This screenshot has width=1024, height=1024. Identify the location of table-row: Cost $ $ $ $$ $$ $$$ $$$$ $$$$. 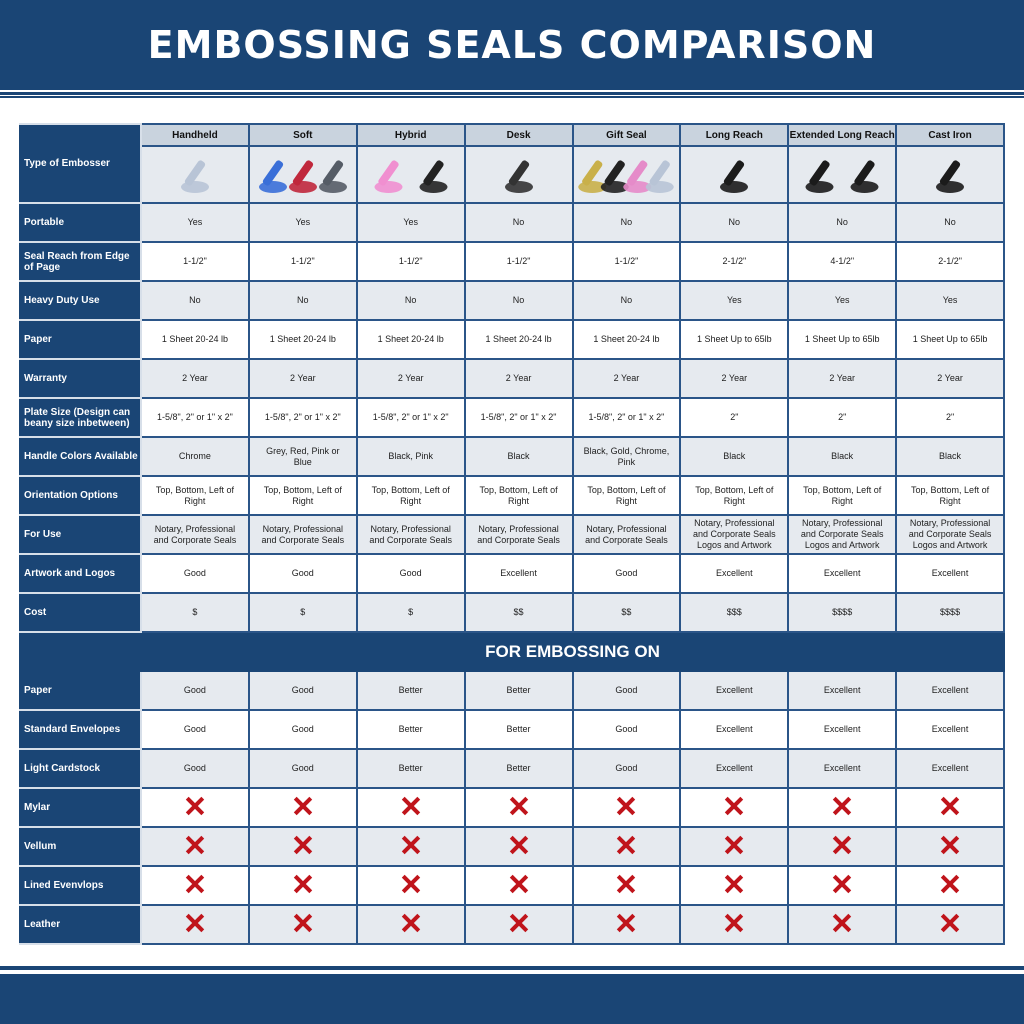
(512, 612).